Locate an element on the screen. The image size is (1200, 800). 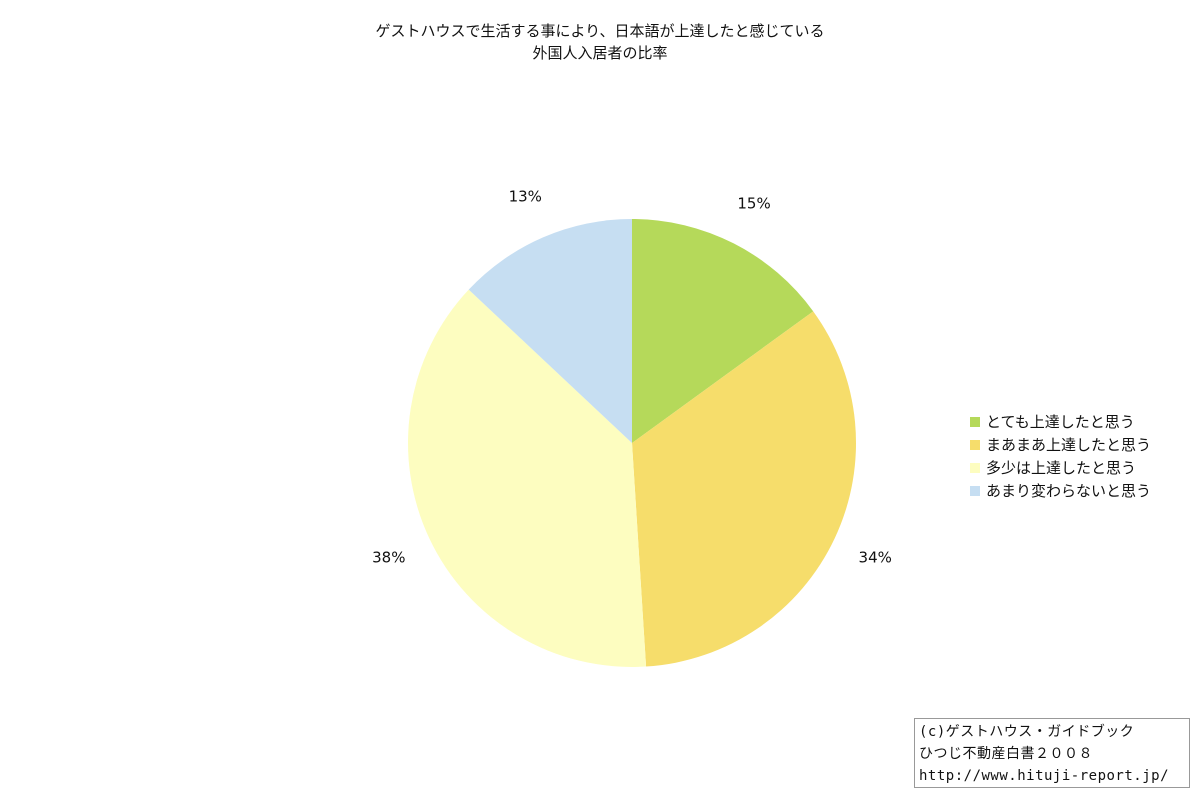
legend-item-1: とても上達したと思う is located at coordinates (1060, 421).